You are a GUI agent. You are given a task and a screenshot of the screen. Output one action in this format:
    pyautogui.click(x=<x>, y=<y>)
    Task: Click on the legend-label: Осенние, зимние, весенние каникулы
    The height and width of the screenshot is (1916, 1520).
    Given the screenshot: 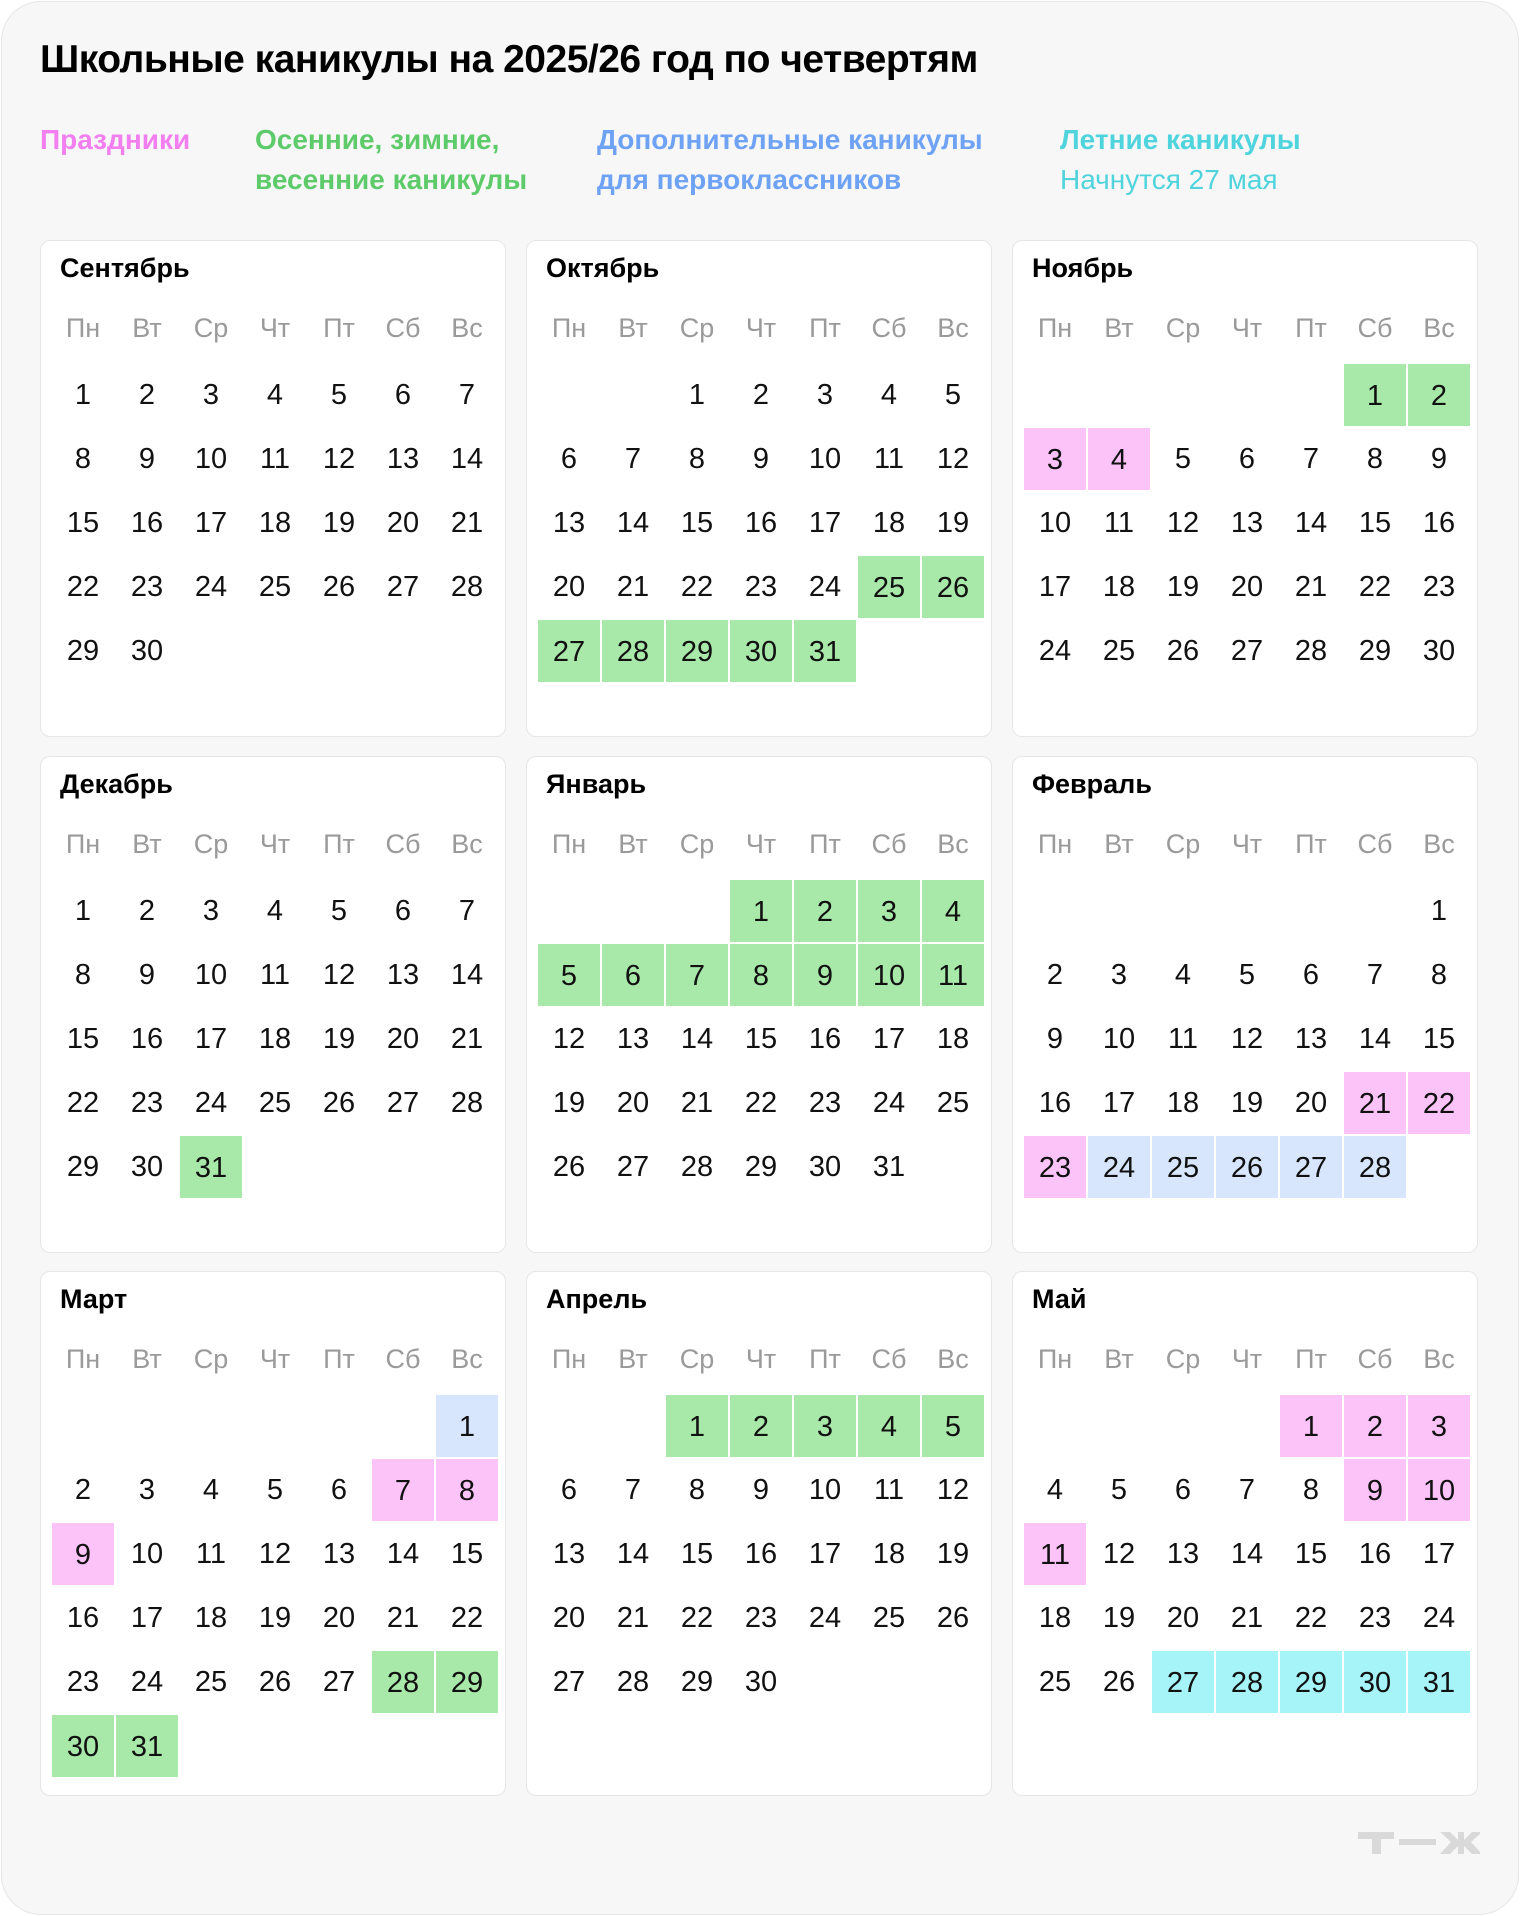 What is the action you would take?
    pyautogui.click(x=391, y=159)
    